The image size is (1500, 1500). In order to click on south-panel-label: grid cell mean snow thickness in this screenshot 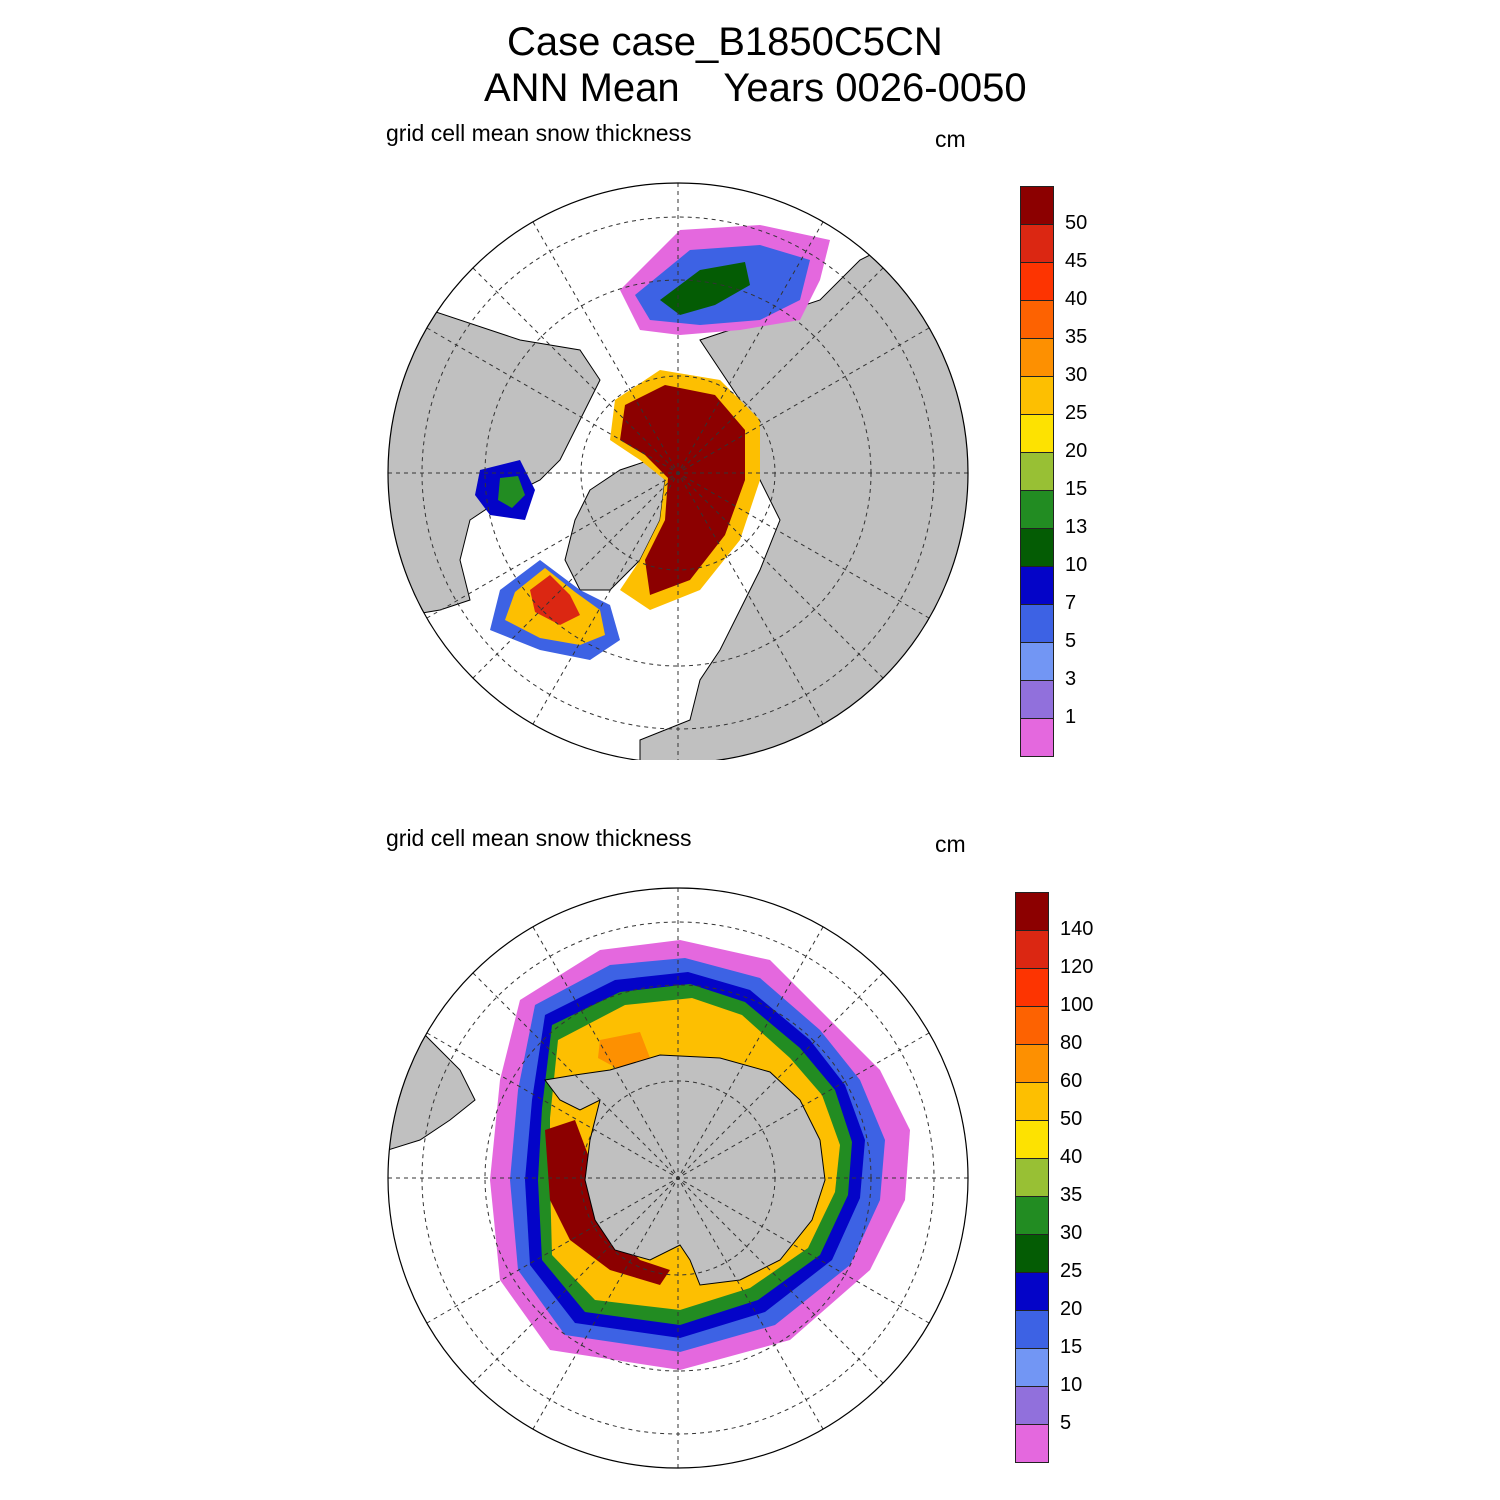, I will do `click(539, 838)`.